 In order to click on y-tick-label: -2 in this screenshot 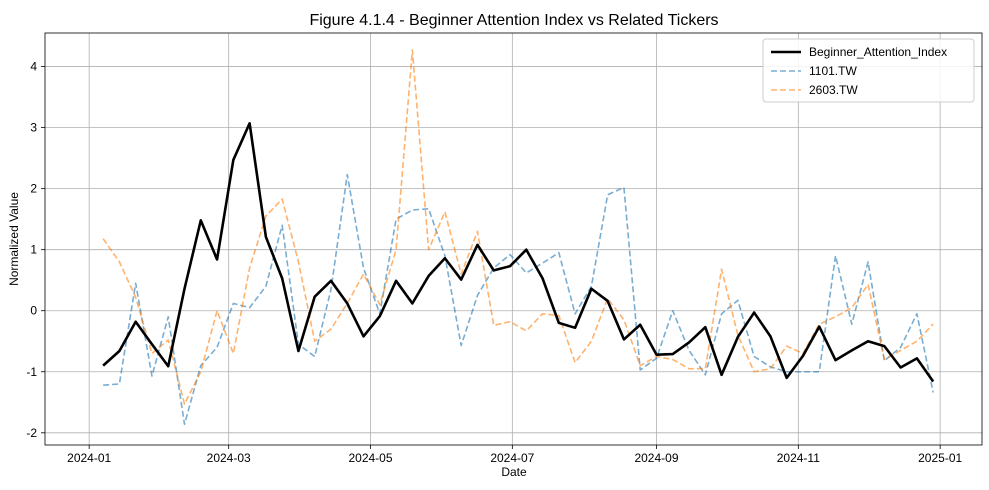, I will do `click(31, 433)`.